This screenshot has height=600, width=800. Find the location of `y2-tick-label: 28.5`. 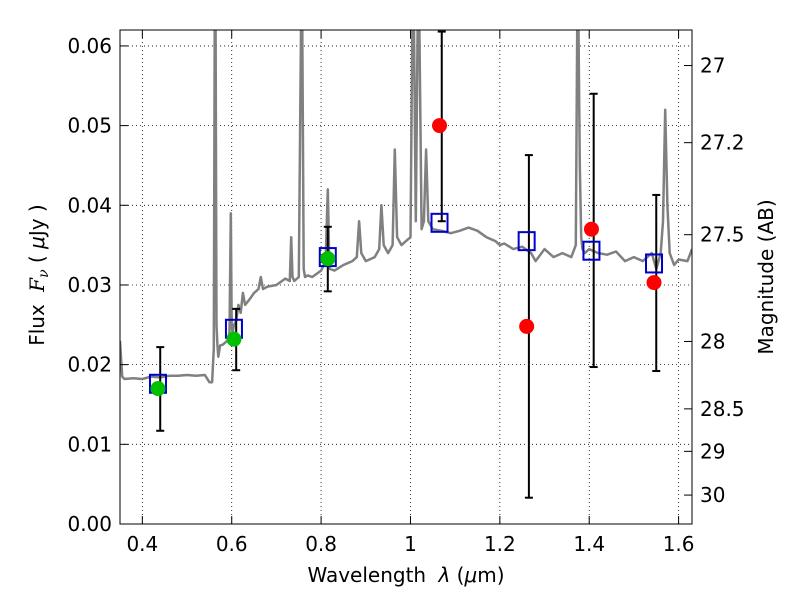

y2-tick-label: 28.5 is located at coordinates (722, 409).